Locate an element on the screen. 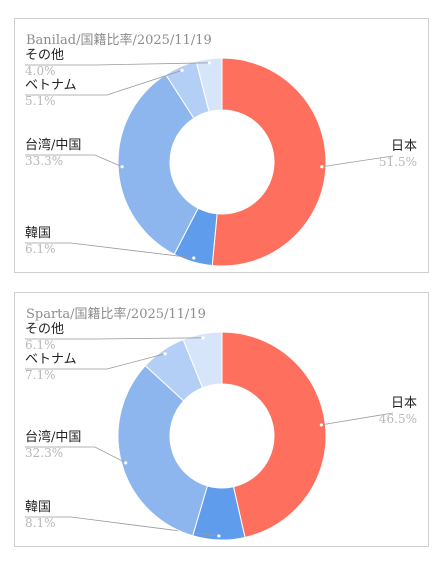  slice-value-label-0: 51.5% is located at coordinates (398, 162).